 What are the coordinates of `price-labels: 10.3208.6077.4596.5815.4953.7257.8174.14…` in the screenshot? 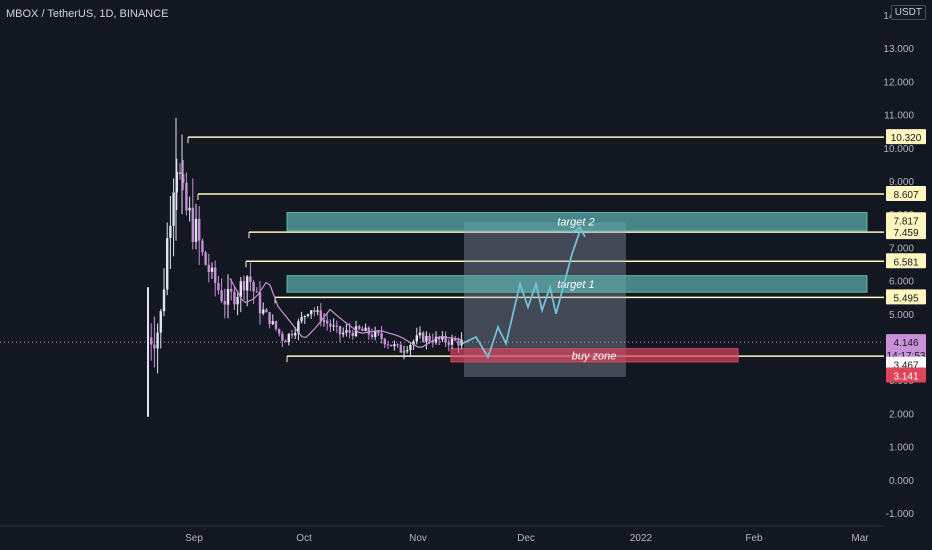 It's located at (906, 256).